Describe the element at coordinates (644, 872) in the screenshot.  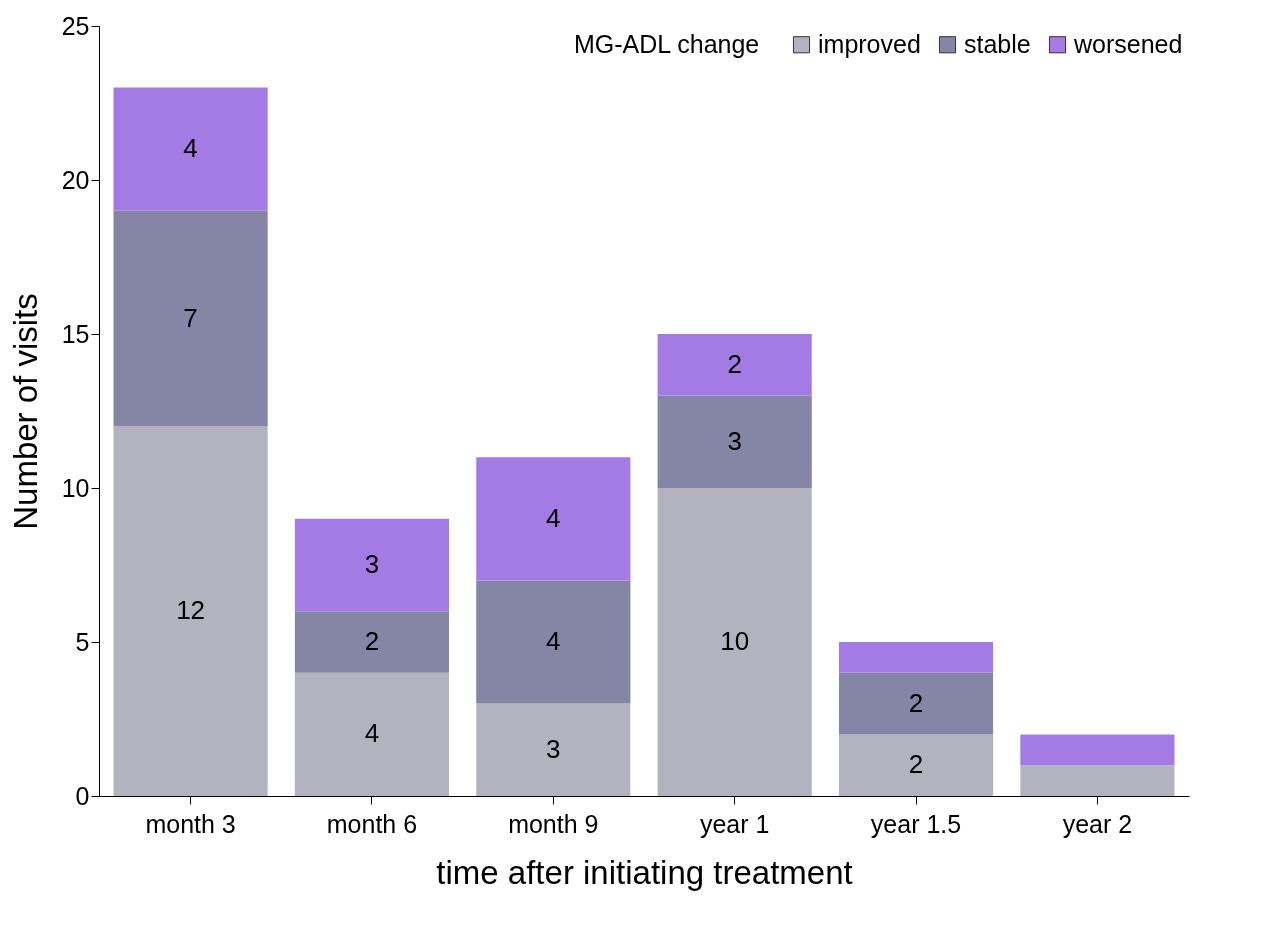
I see `x-axis-title: time after initiating treatment` at that location.